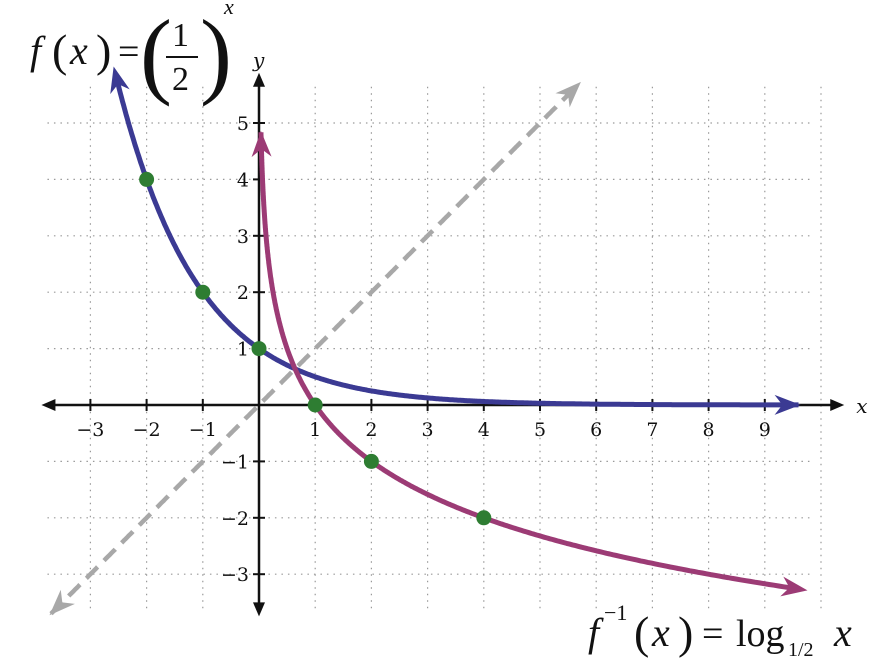  Describe the element at coordinates (484, 430) in the screenshot. I see `x-tick-label: 4` at that location.